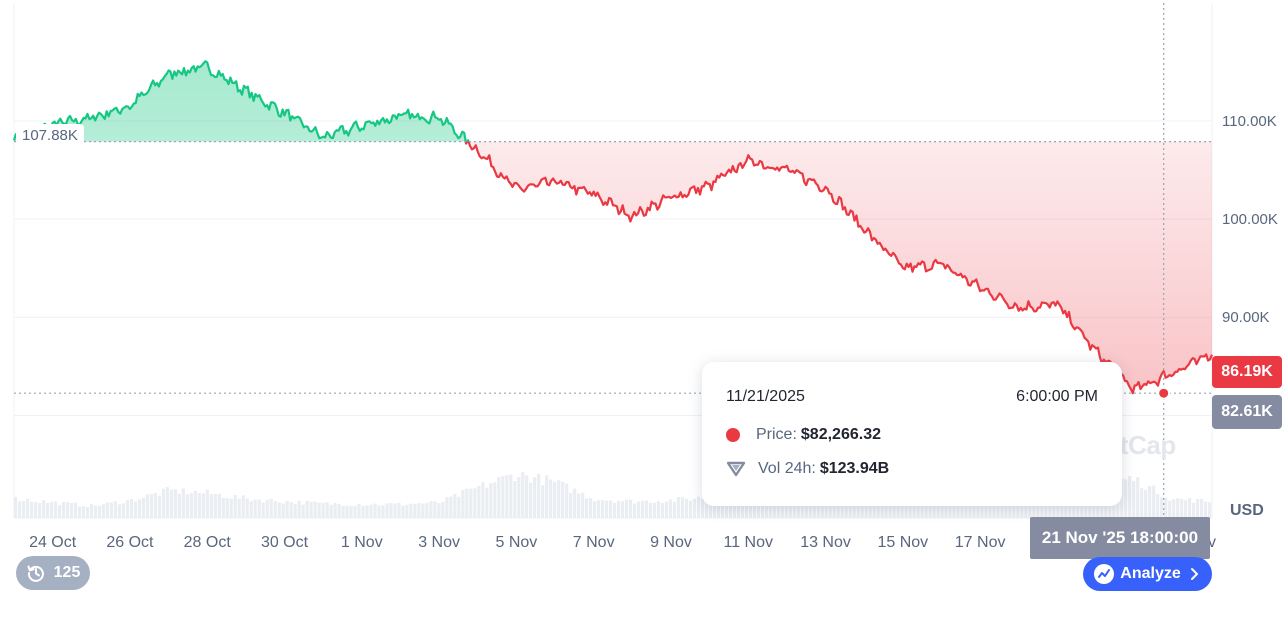  What do you see at coordinates (1104, 574) in the screenshot?
I see `analyze-ai-icon` at bounding box center [1104, 574].